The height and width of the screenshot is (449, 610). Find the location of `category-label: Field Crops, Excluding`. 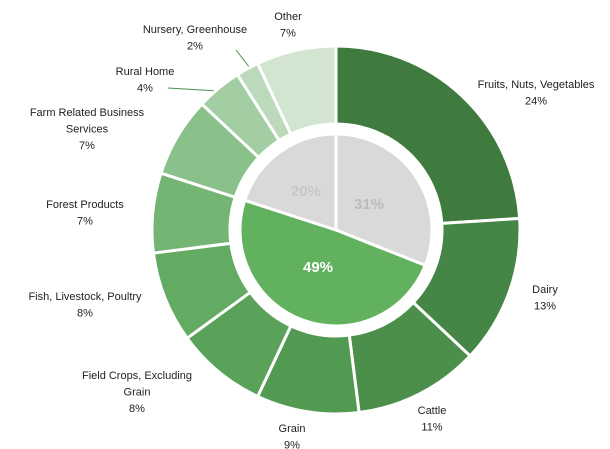

category-label: Field Crops, Excluding is located at coordinates (137, 376).